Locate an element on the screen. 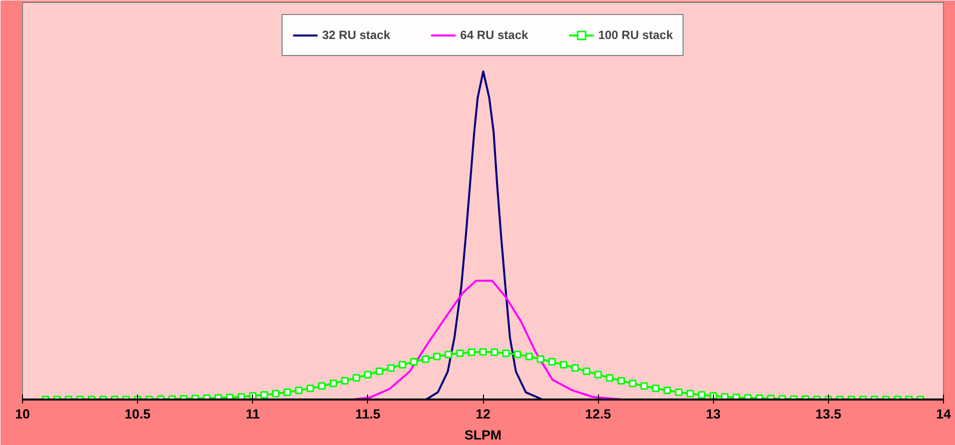 The width and height of the screenshot is (955, 445). x-tick-label: 13.5 is located at coordinates (828, 414).